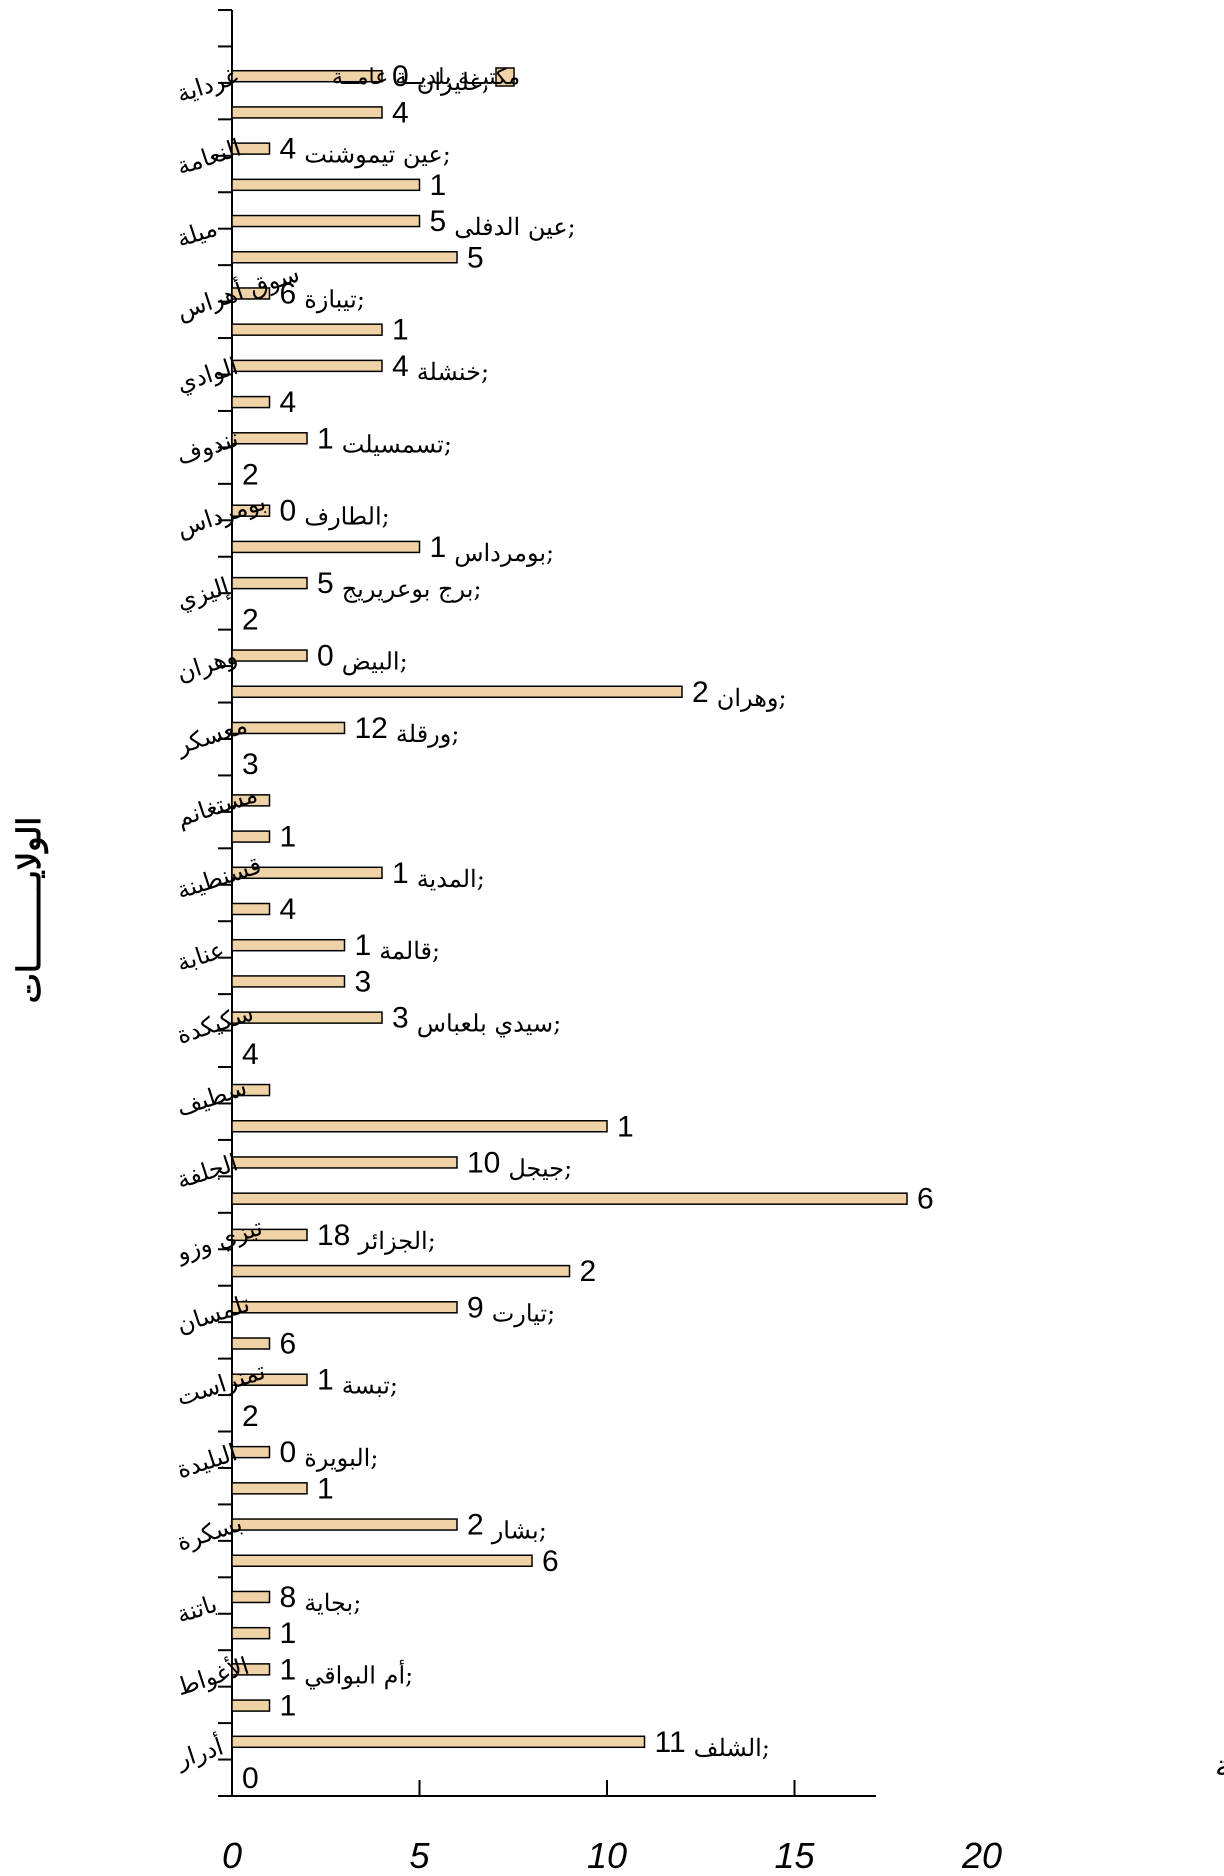 The height and width of the screenshot is (1876, 1224). I want to click on y-axis-label: سطيف, so click(211, 1097).